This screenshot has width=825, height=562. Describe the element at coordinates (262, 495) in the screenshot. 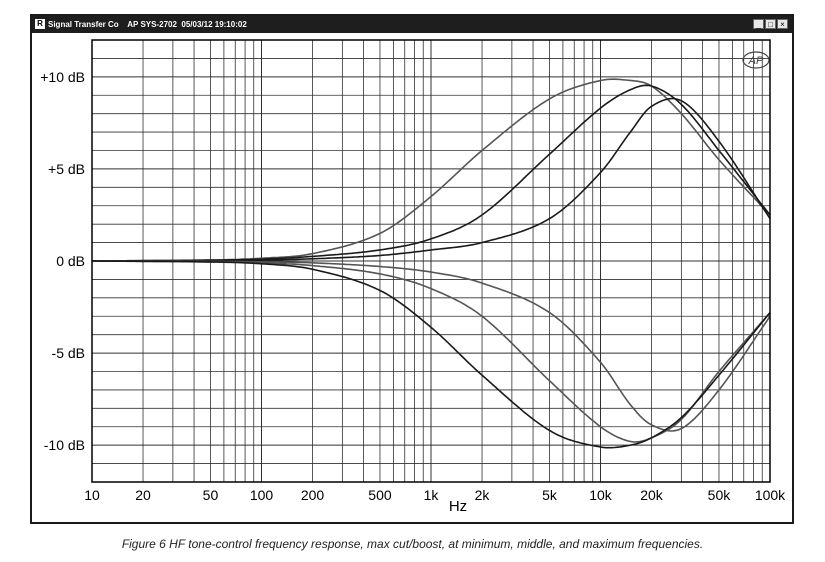

I see `x-tick-label: 100` at that location.